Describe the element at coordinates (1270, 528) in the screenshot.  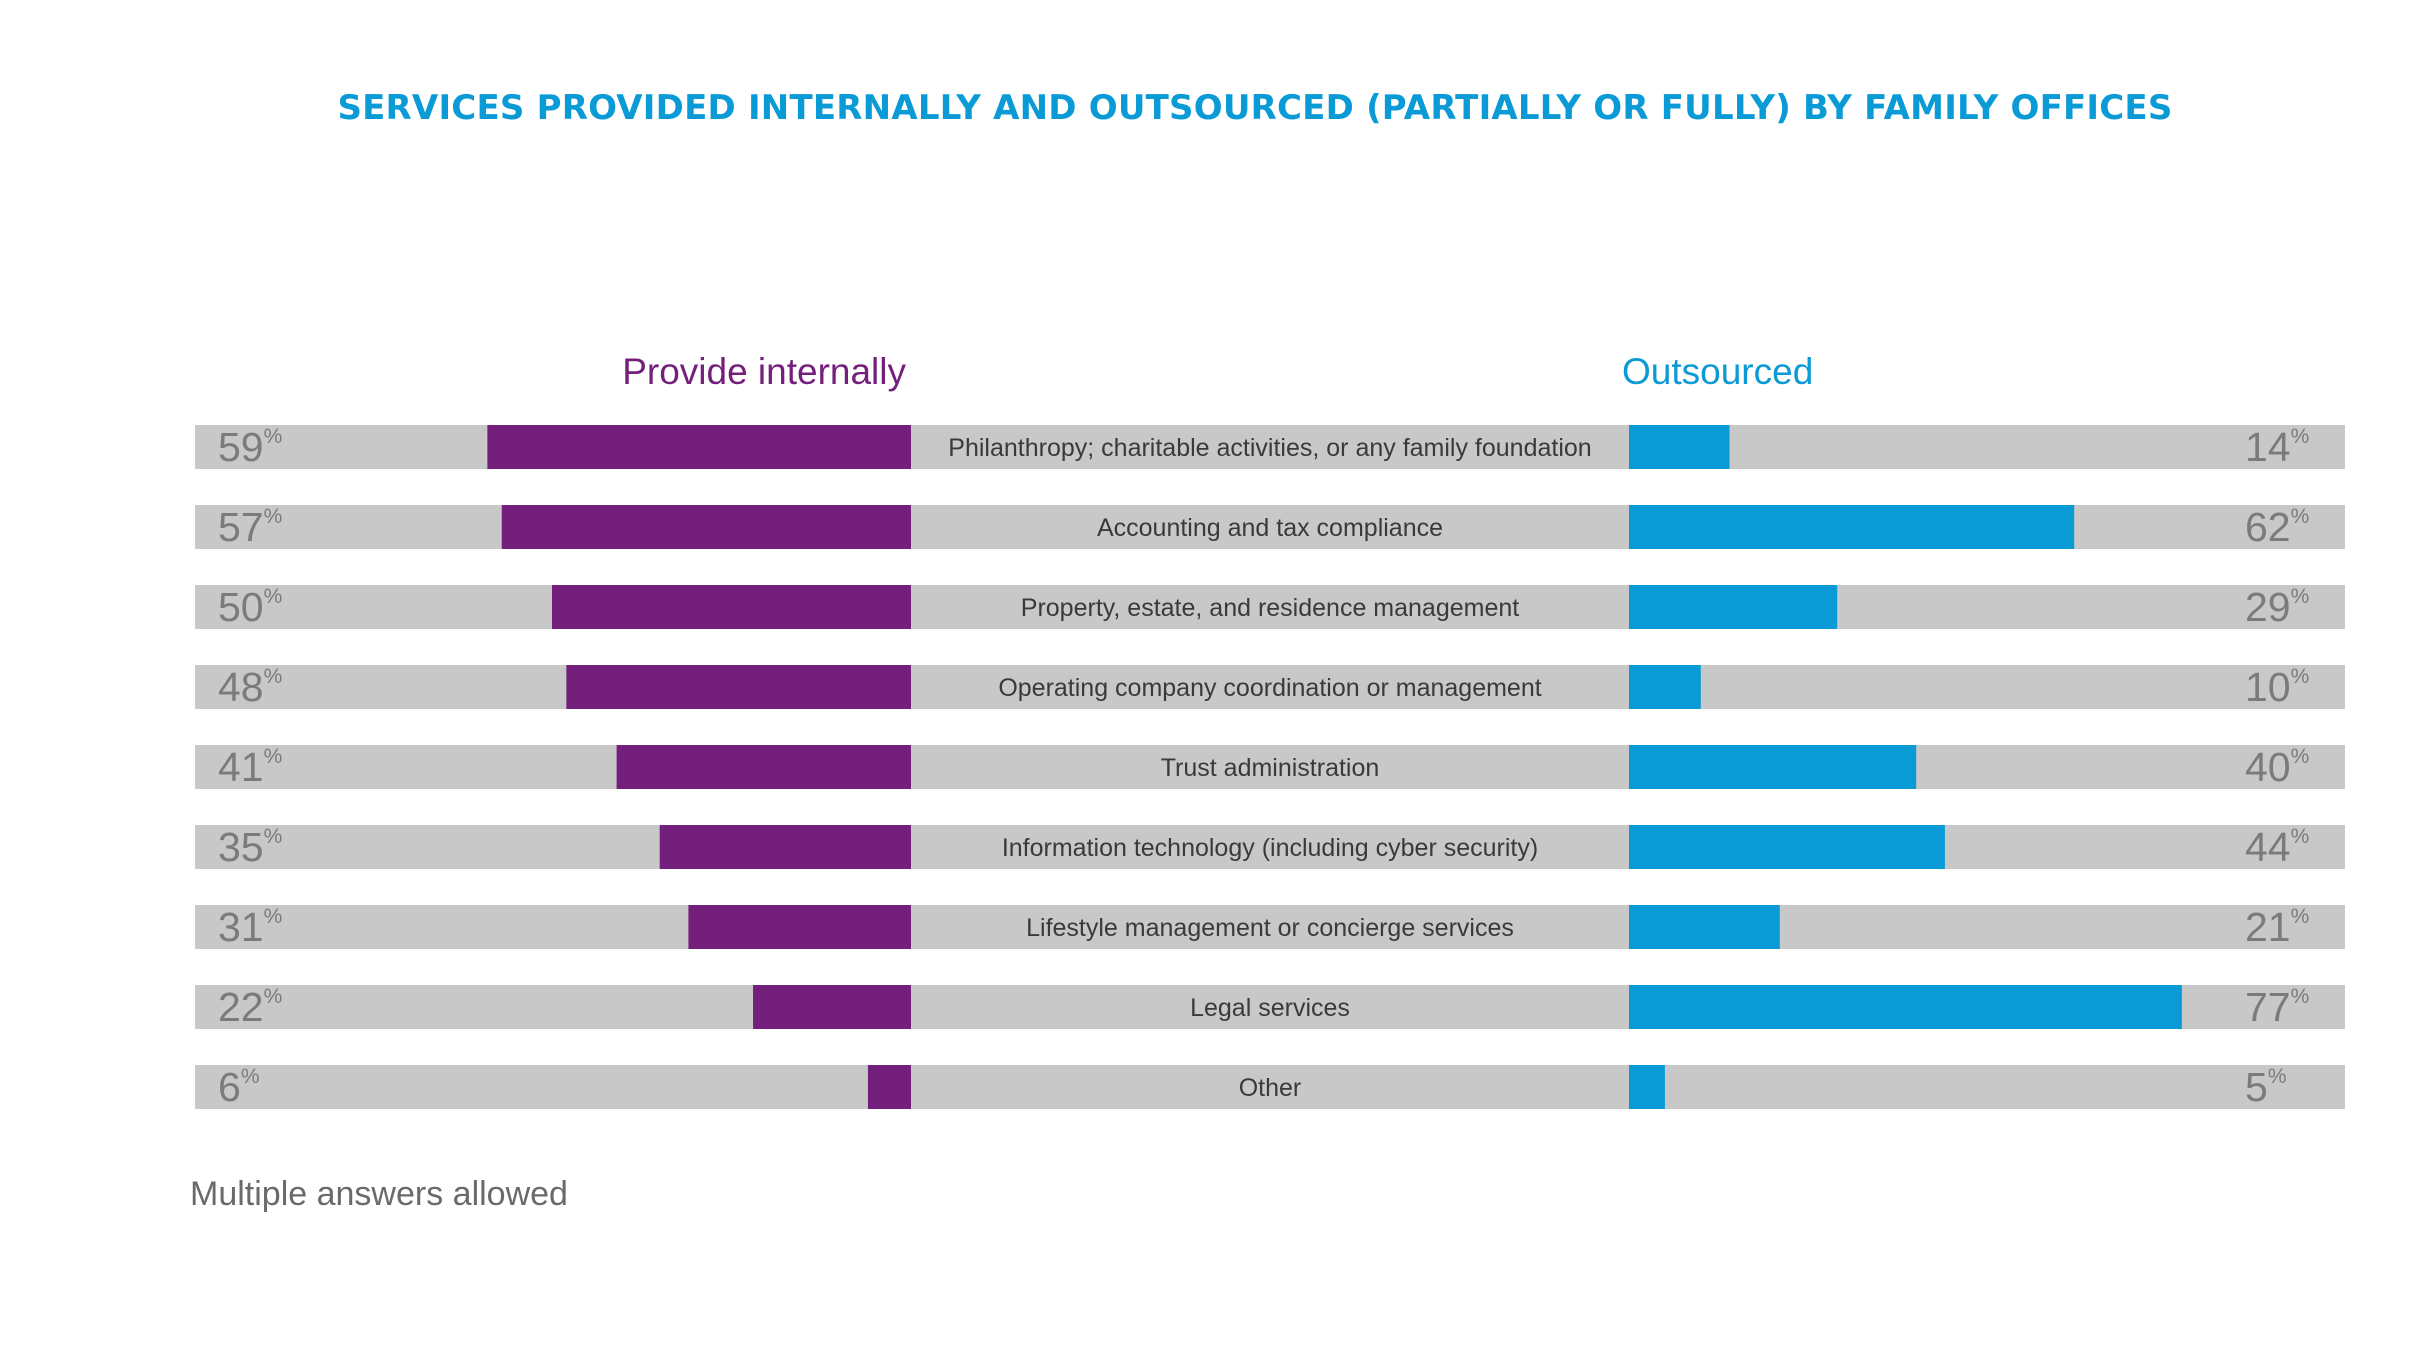
I see `category-label: Accounting and tax compliance` at that location.